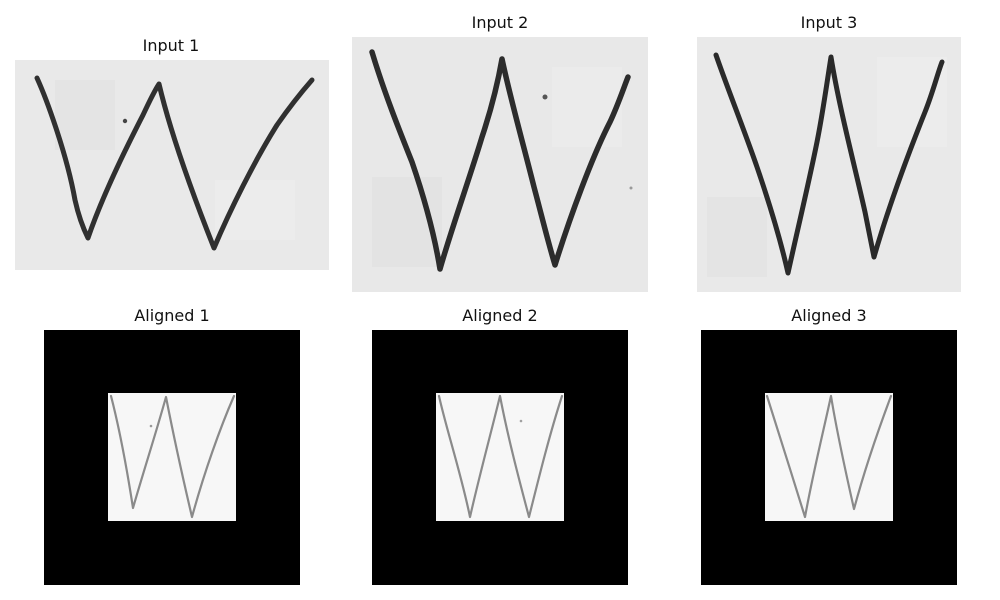 The height and width of the screenshot is (600, 1000). I want to click on aligned-3-image, so click(829, 457).